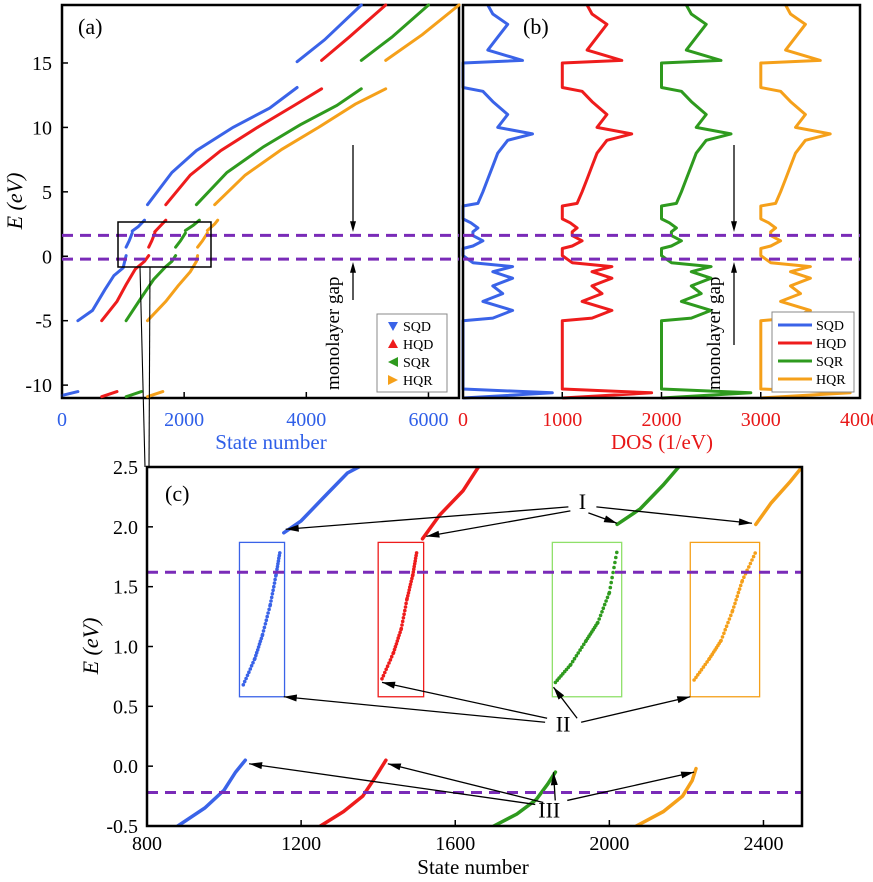 The height and width of the screenshot is (882, 873). What do you see at coordinates (525, 798) in the screenshot?
I see `panel-c-SQR-lower-band` at bounding box center [525, 798].